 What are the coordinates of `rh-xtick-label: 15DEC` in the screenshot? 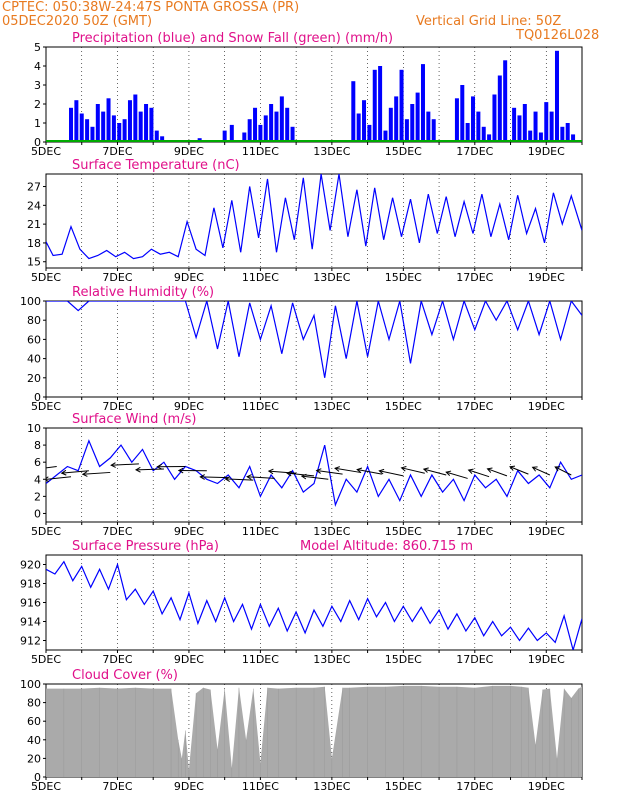 It's located at (403, 406).